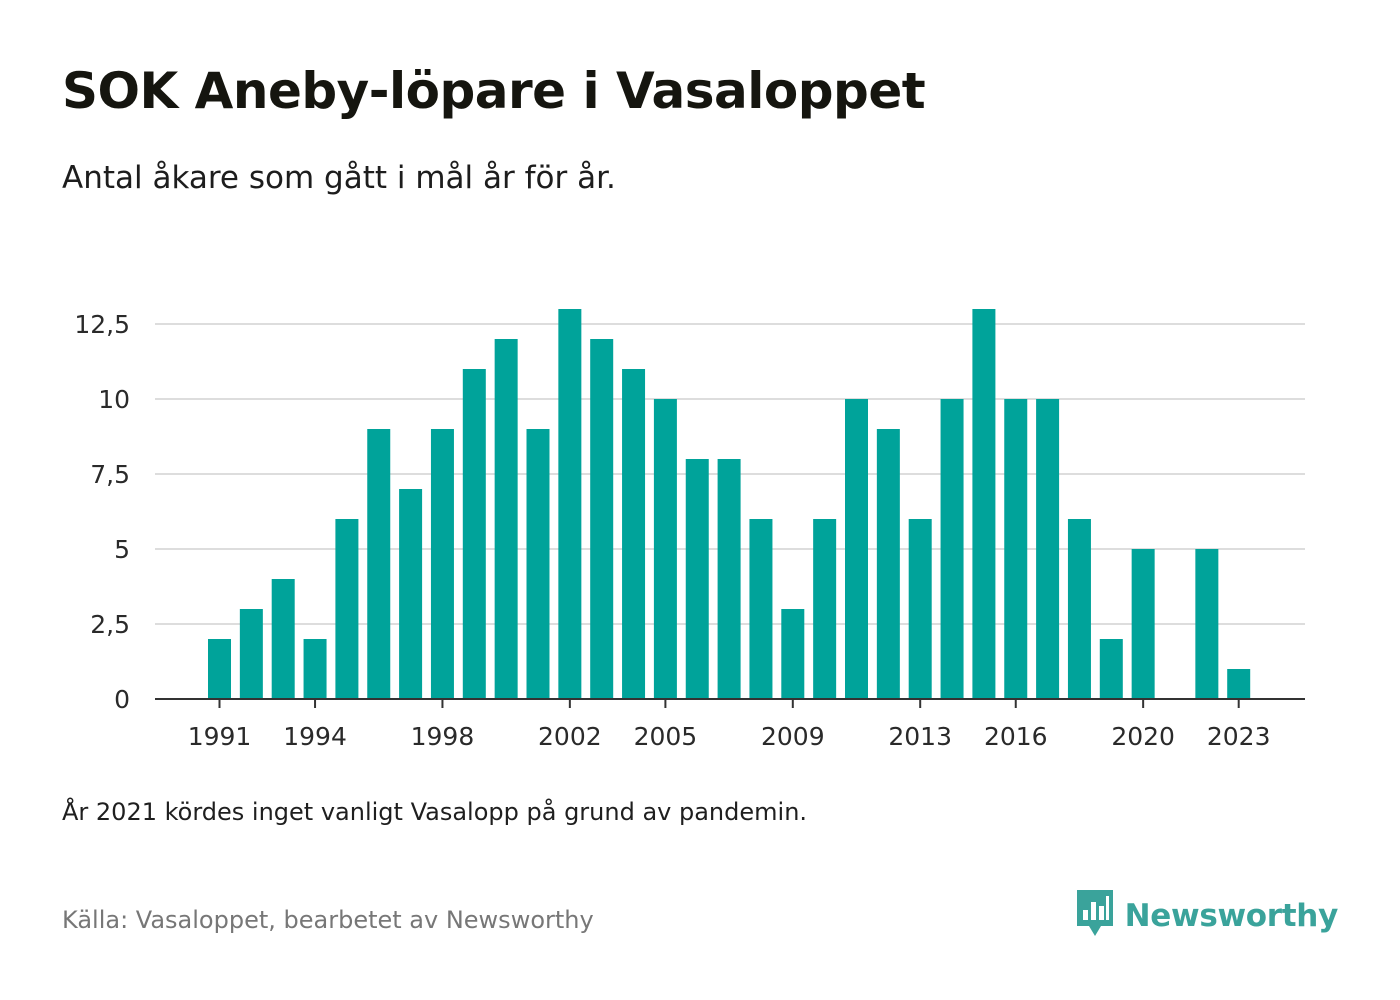  I want to click on brand-name: Newsworthy, so click(1231, 916).